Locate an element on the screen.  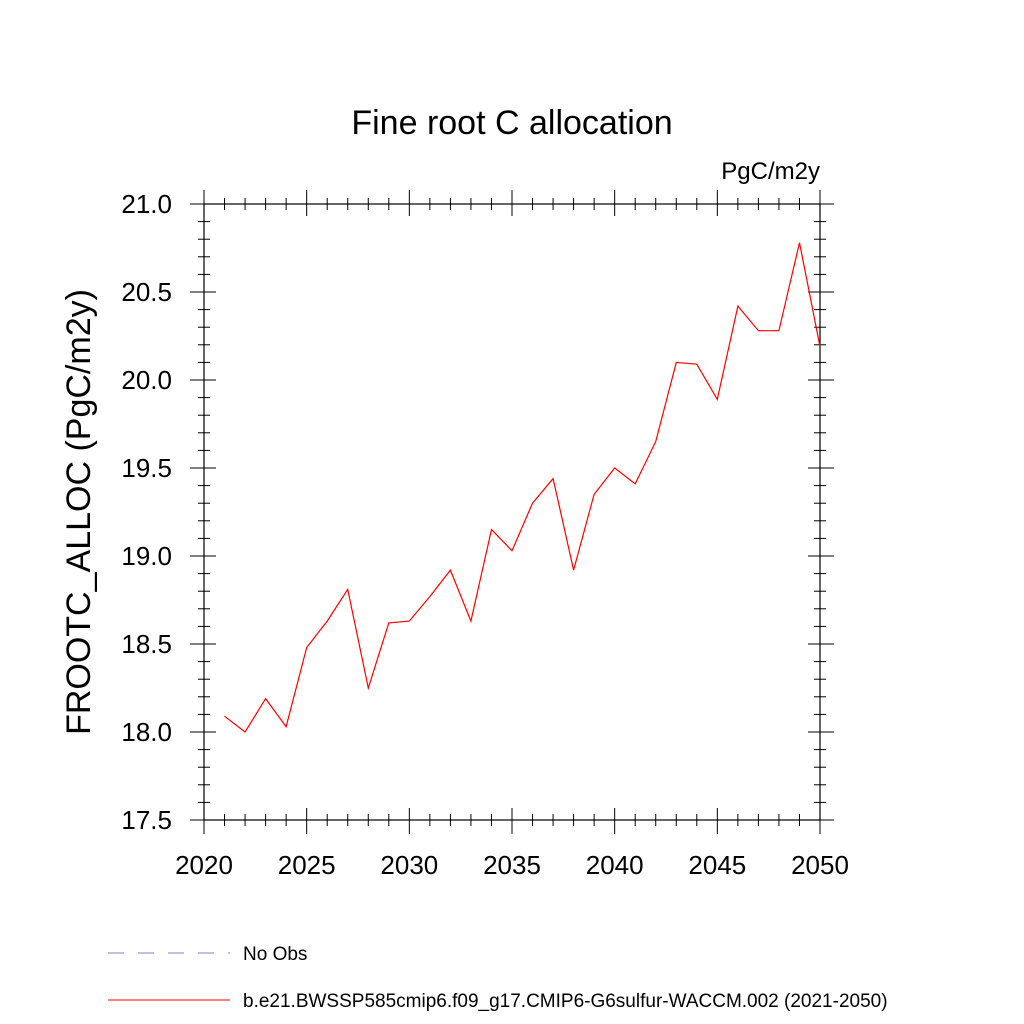
units-label: PgC/m2y is located at coordinates (770, 171).